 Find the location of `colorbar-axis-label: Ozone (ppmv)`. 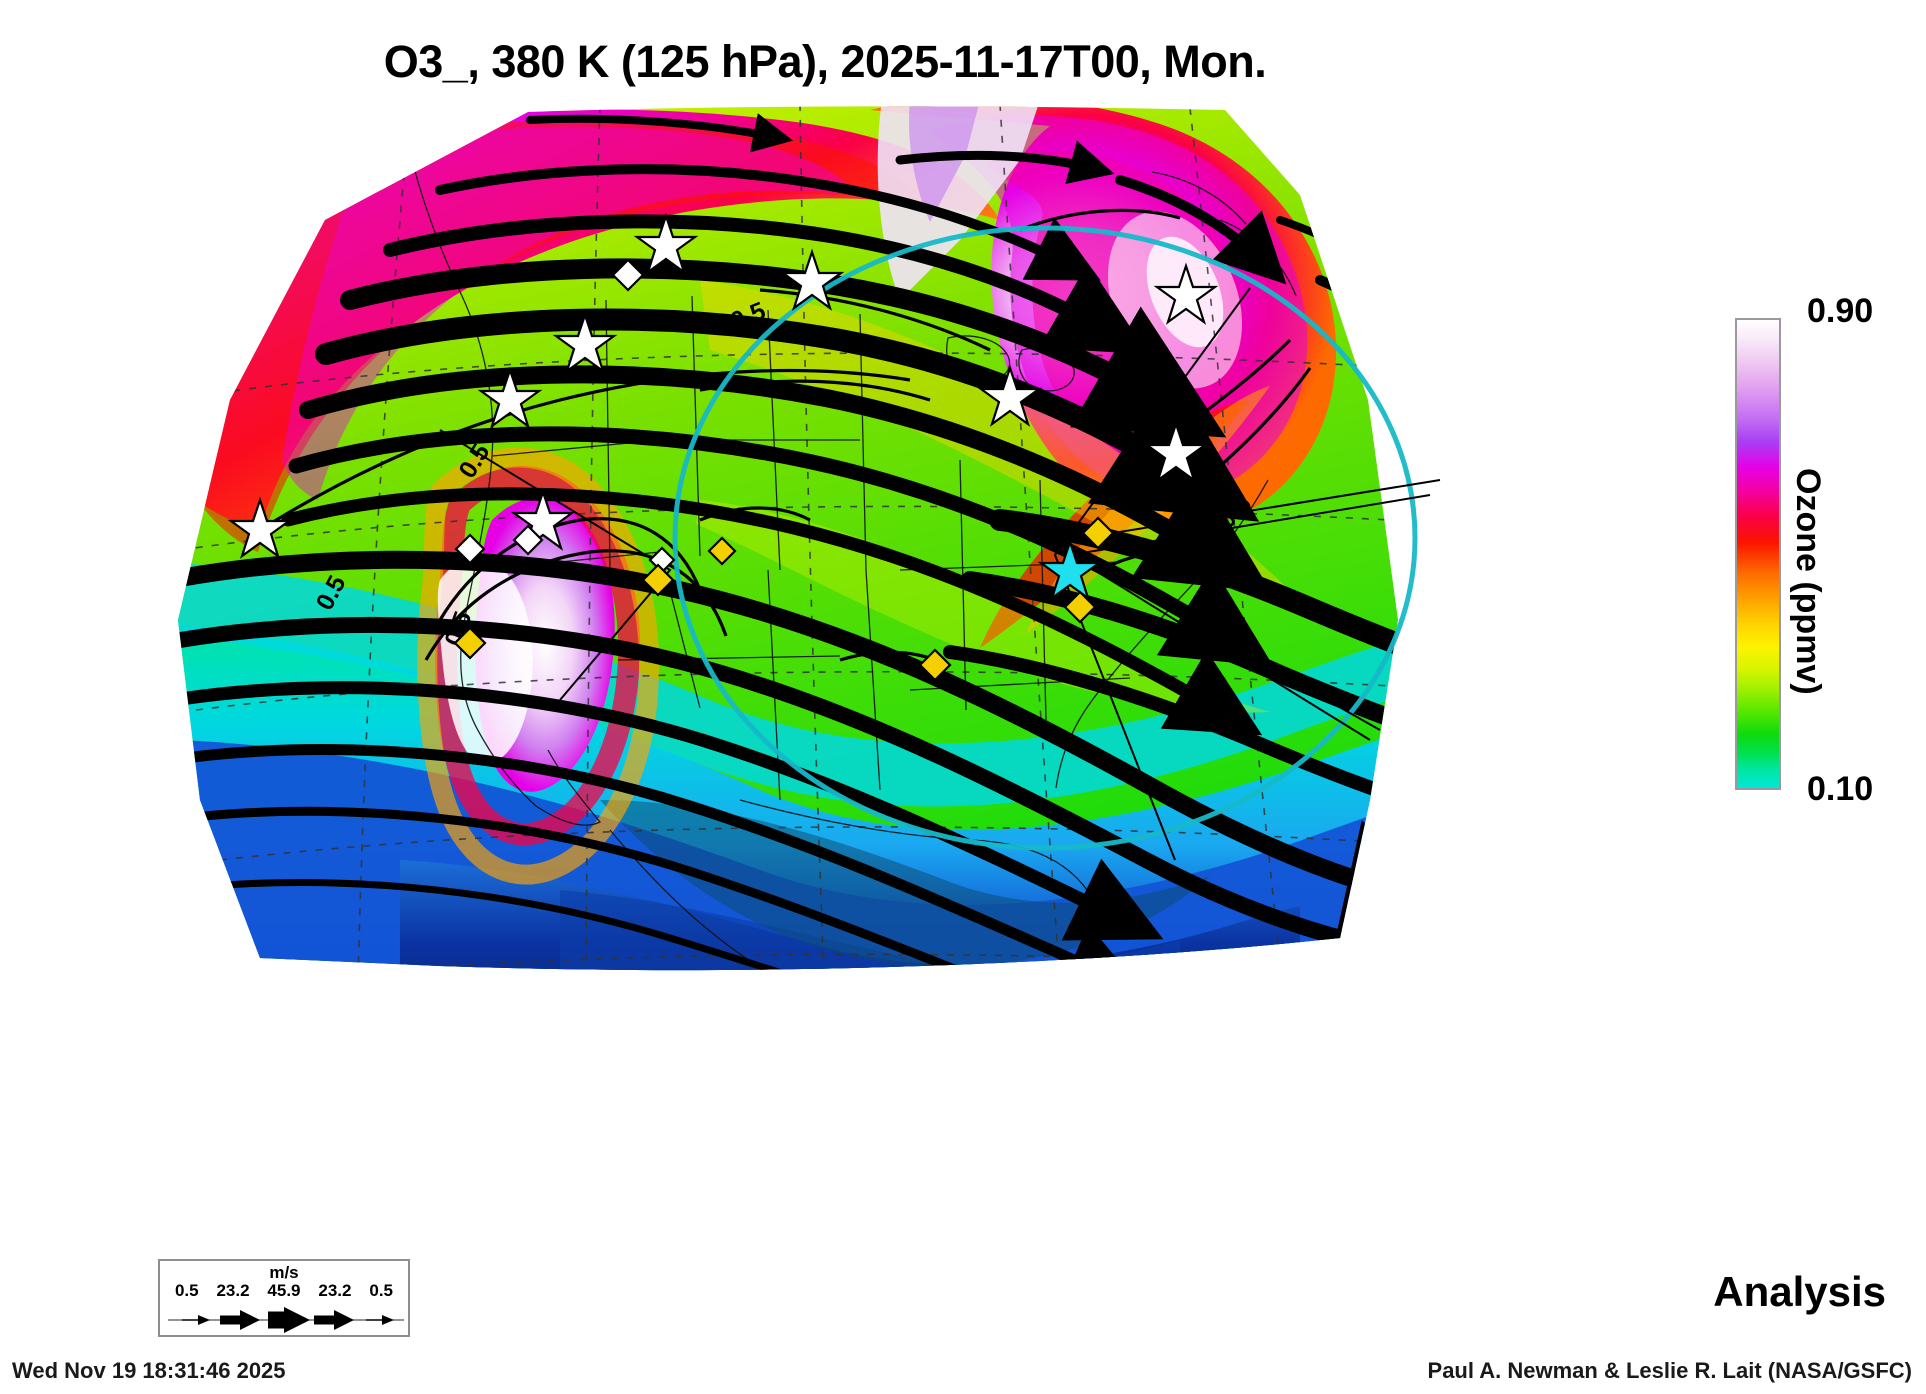

colorbar-axis-label: Ozone (ppmv) is located at coordinates (1808, 581).